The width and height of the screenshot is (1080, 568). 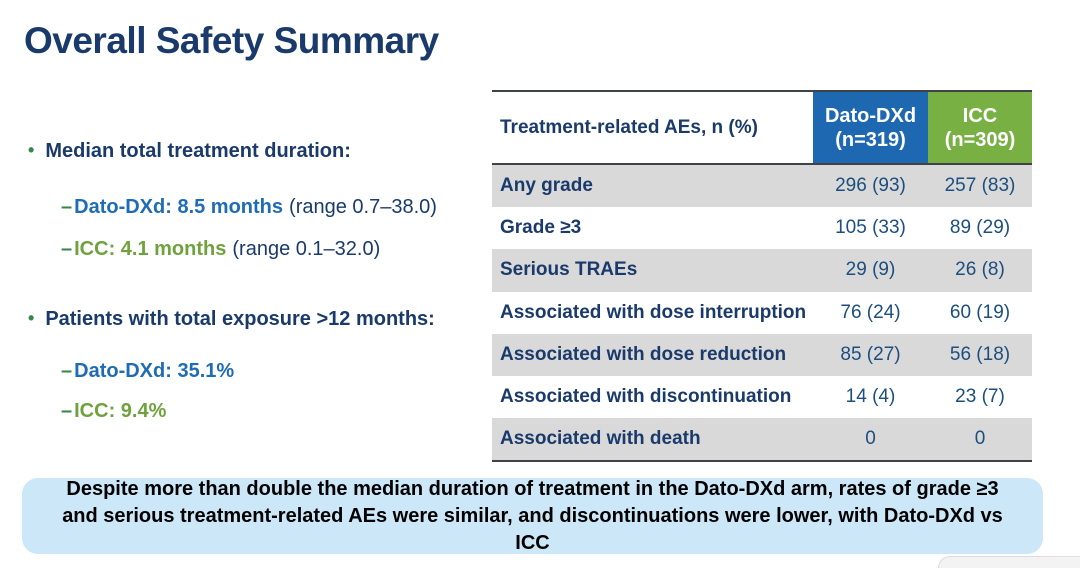 I want to click on header-col-dato-n: (n=319), so click(x=870, y=139).